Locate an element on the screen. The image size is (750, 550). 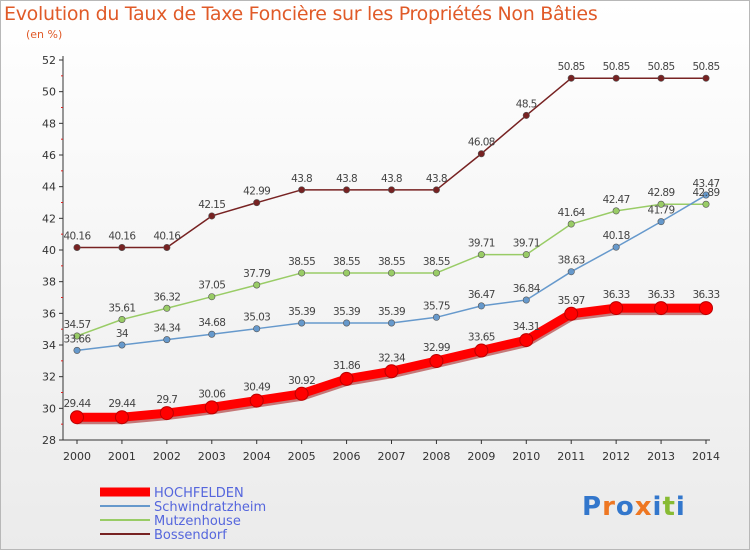
logo-letter: o is located at coordinates (625, 507).